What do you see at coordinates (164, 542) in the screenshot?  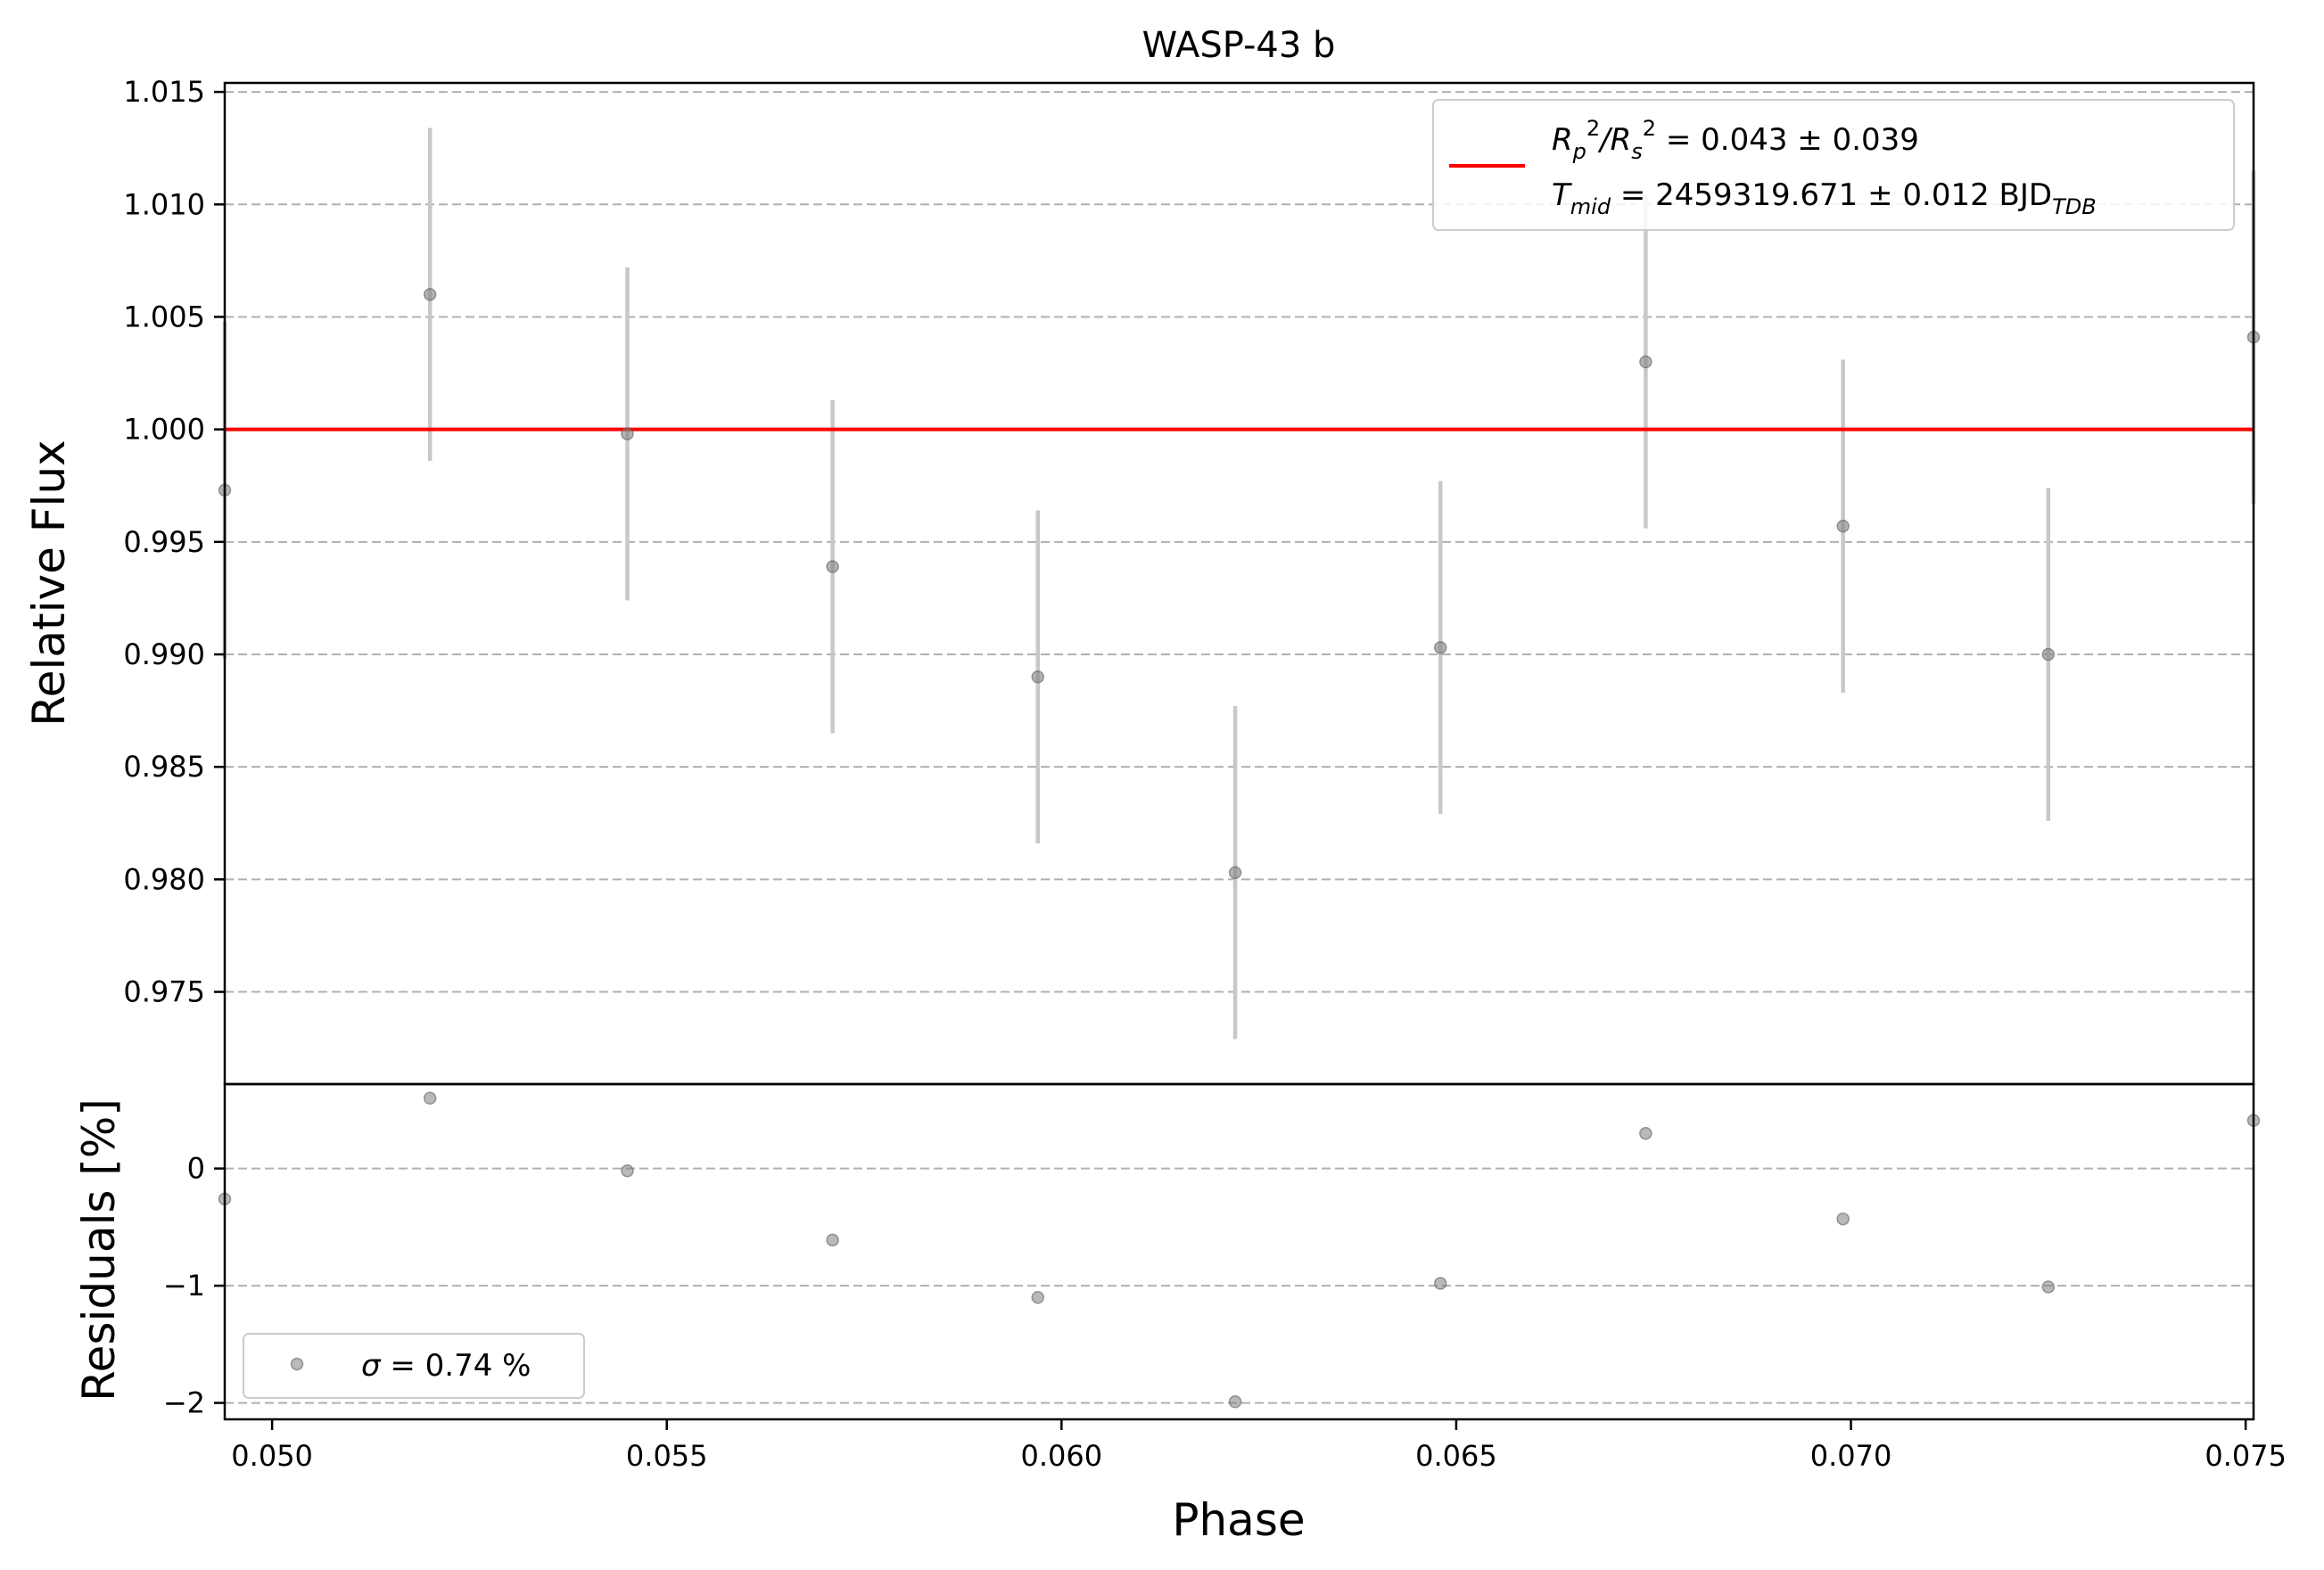 I see `top-y-tick-label: 0.995` at bounding box center [164, 542].